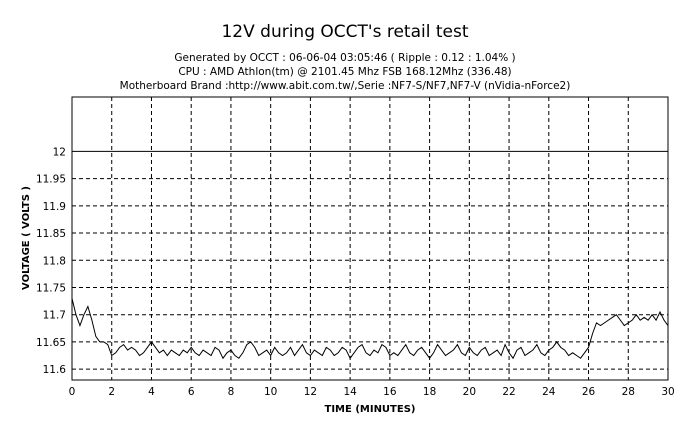  Describe the element at coordinates (628, 392) in the screenshot. I see `x-tick-label: 28` at that location.